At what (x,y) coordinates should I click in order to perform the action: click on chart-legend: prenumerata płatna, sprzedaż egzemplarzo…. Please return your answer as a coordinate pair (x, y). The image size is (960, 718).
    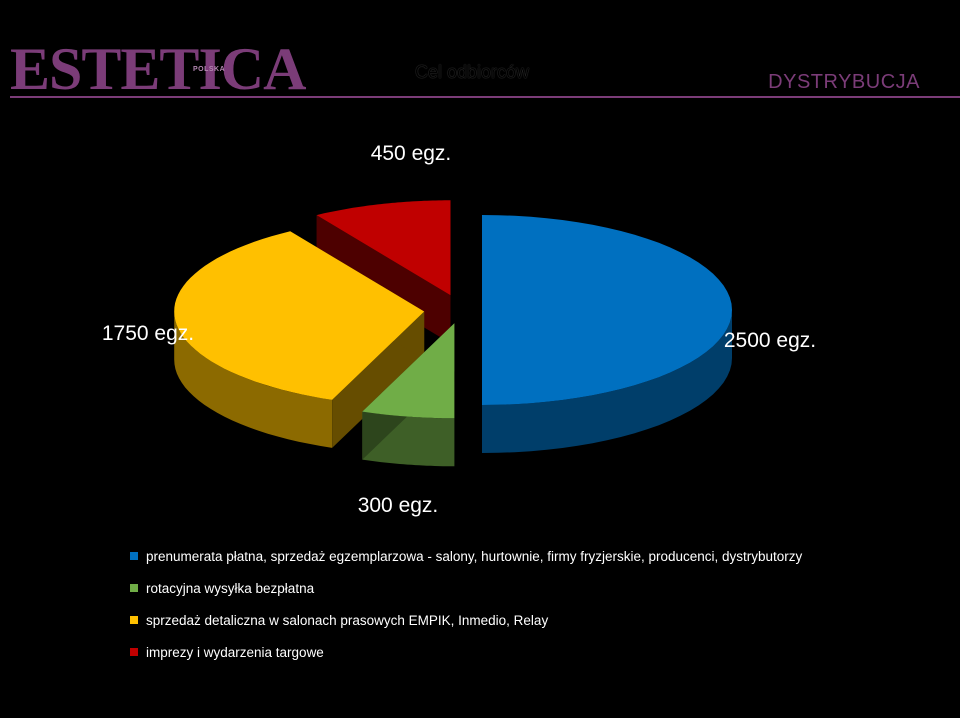
    Looking at the image, I should click on (466, 604).